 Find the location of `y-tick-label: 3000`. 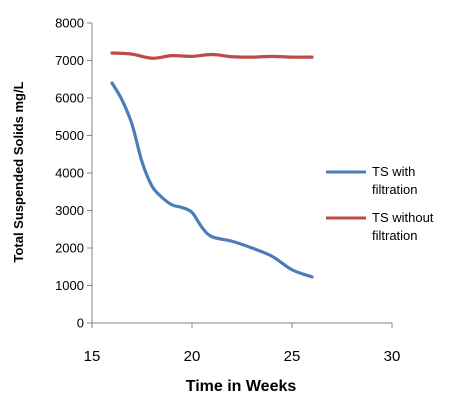

y-tick-label: 3000 is located at coordinates (69, 210).